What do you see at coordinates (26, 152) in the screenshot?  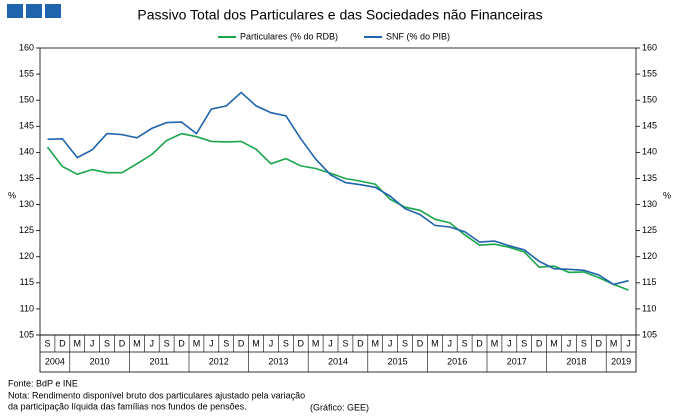 I see `y-tick-label: 140` at bounding box center [26, 152].